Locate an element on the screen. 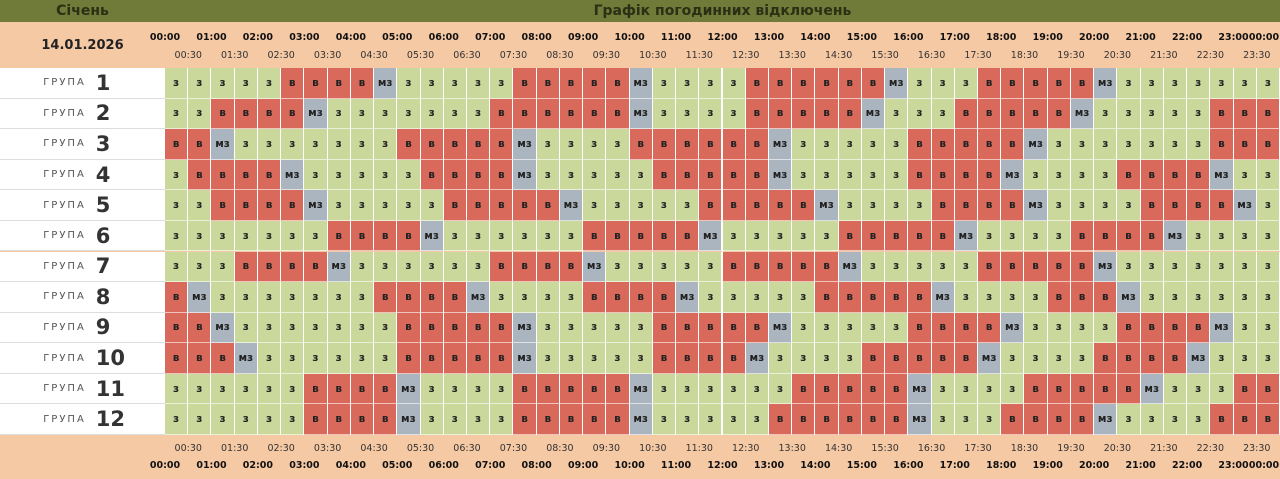 This screenshot has height=479, width=1280. half-hour-label: 08:30 is located at coordinates (560, 55).